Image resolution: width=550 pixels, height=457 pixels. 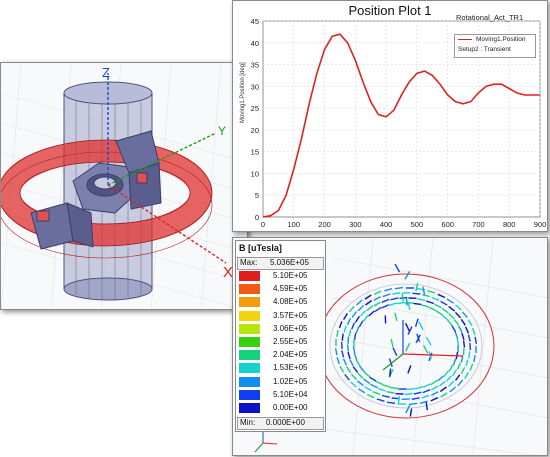 I want to click on magnetic-vector-field, so click(x=406, y=340).